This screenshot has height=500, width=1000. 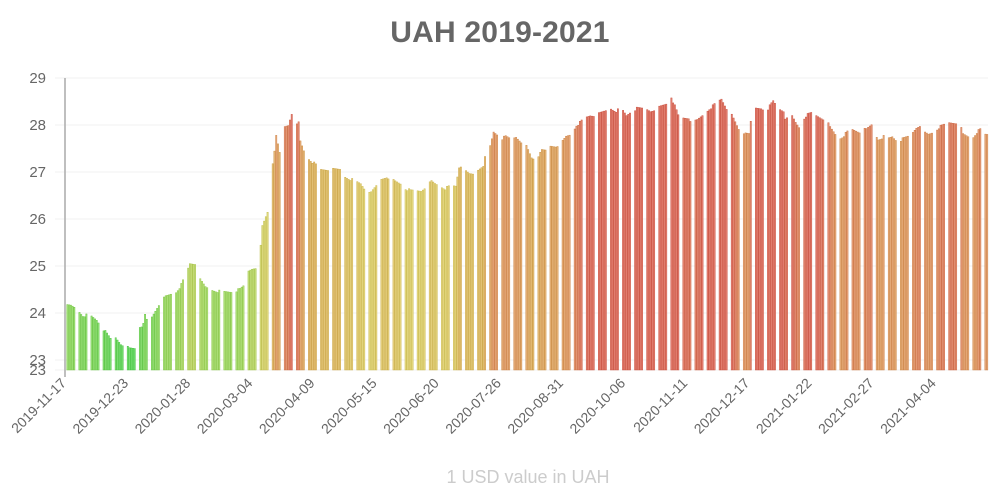 I want to click on x-tick-label: 2020-11-11, so click(x=660, y=405).